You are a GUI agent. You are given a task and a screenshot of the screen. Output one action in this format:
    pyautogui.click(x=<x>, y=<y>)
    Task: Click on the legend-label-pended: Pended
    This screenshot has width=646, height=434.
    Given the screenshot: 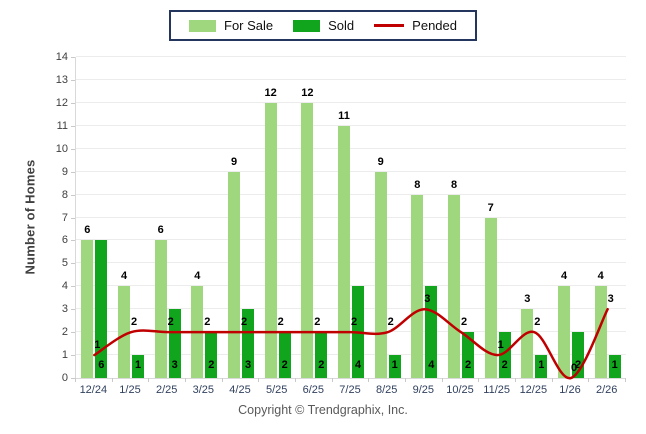 What is the action you would take?
    pyautogui.click(x=434, y=25)
    